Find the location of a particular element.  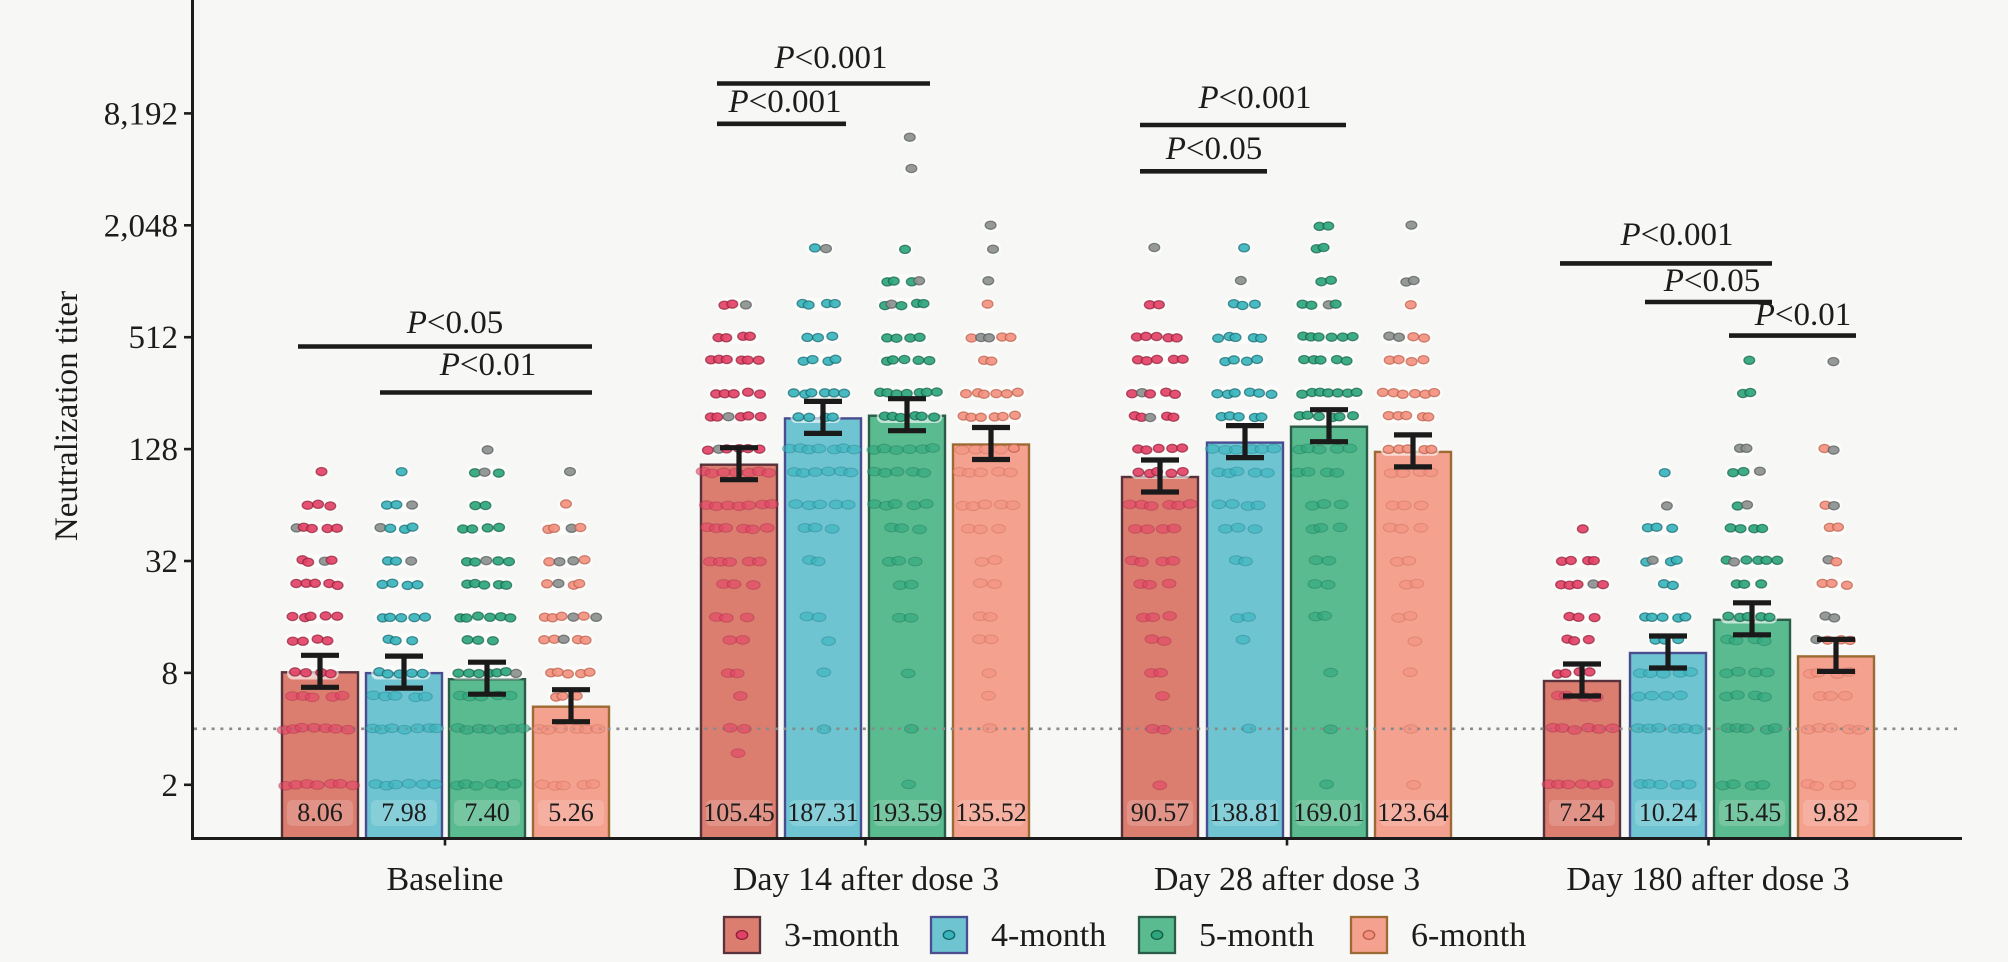

svg-text: 135.52 is located at coordinates (991, 812).